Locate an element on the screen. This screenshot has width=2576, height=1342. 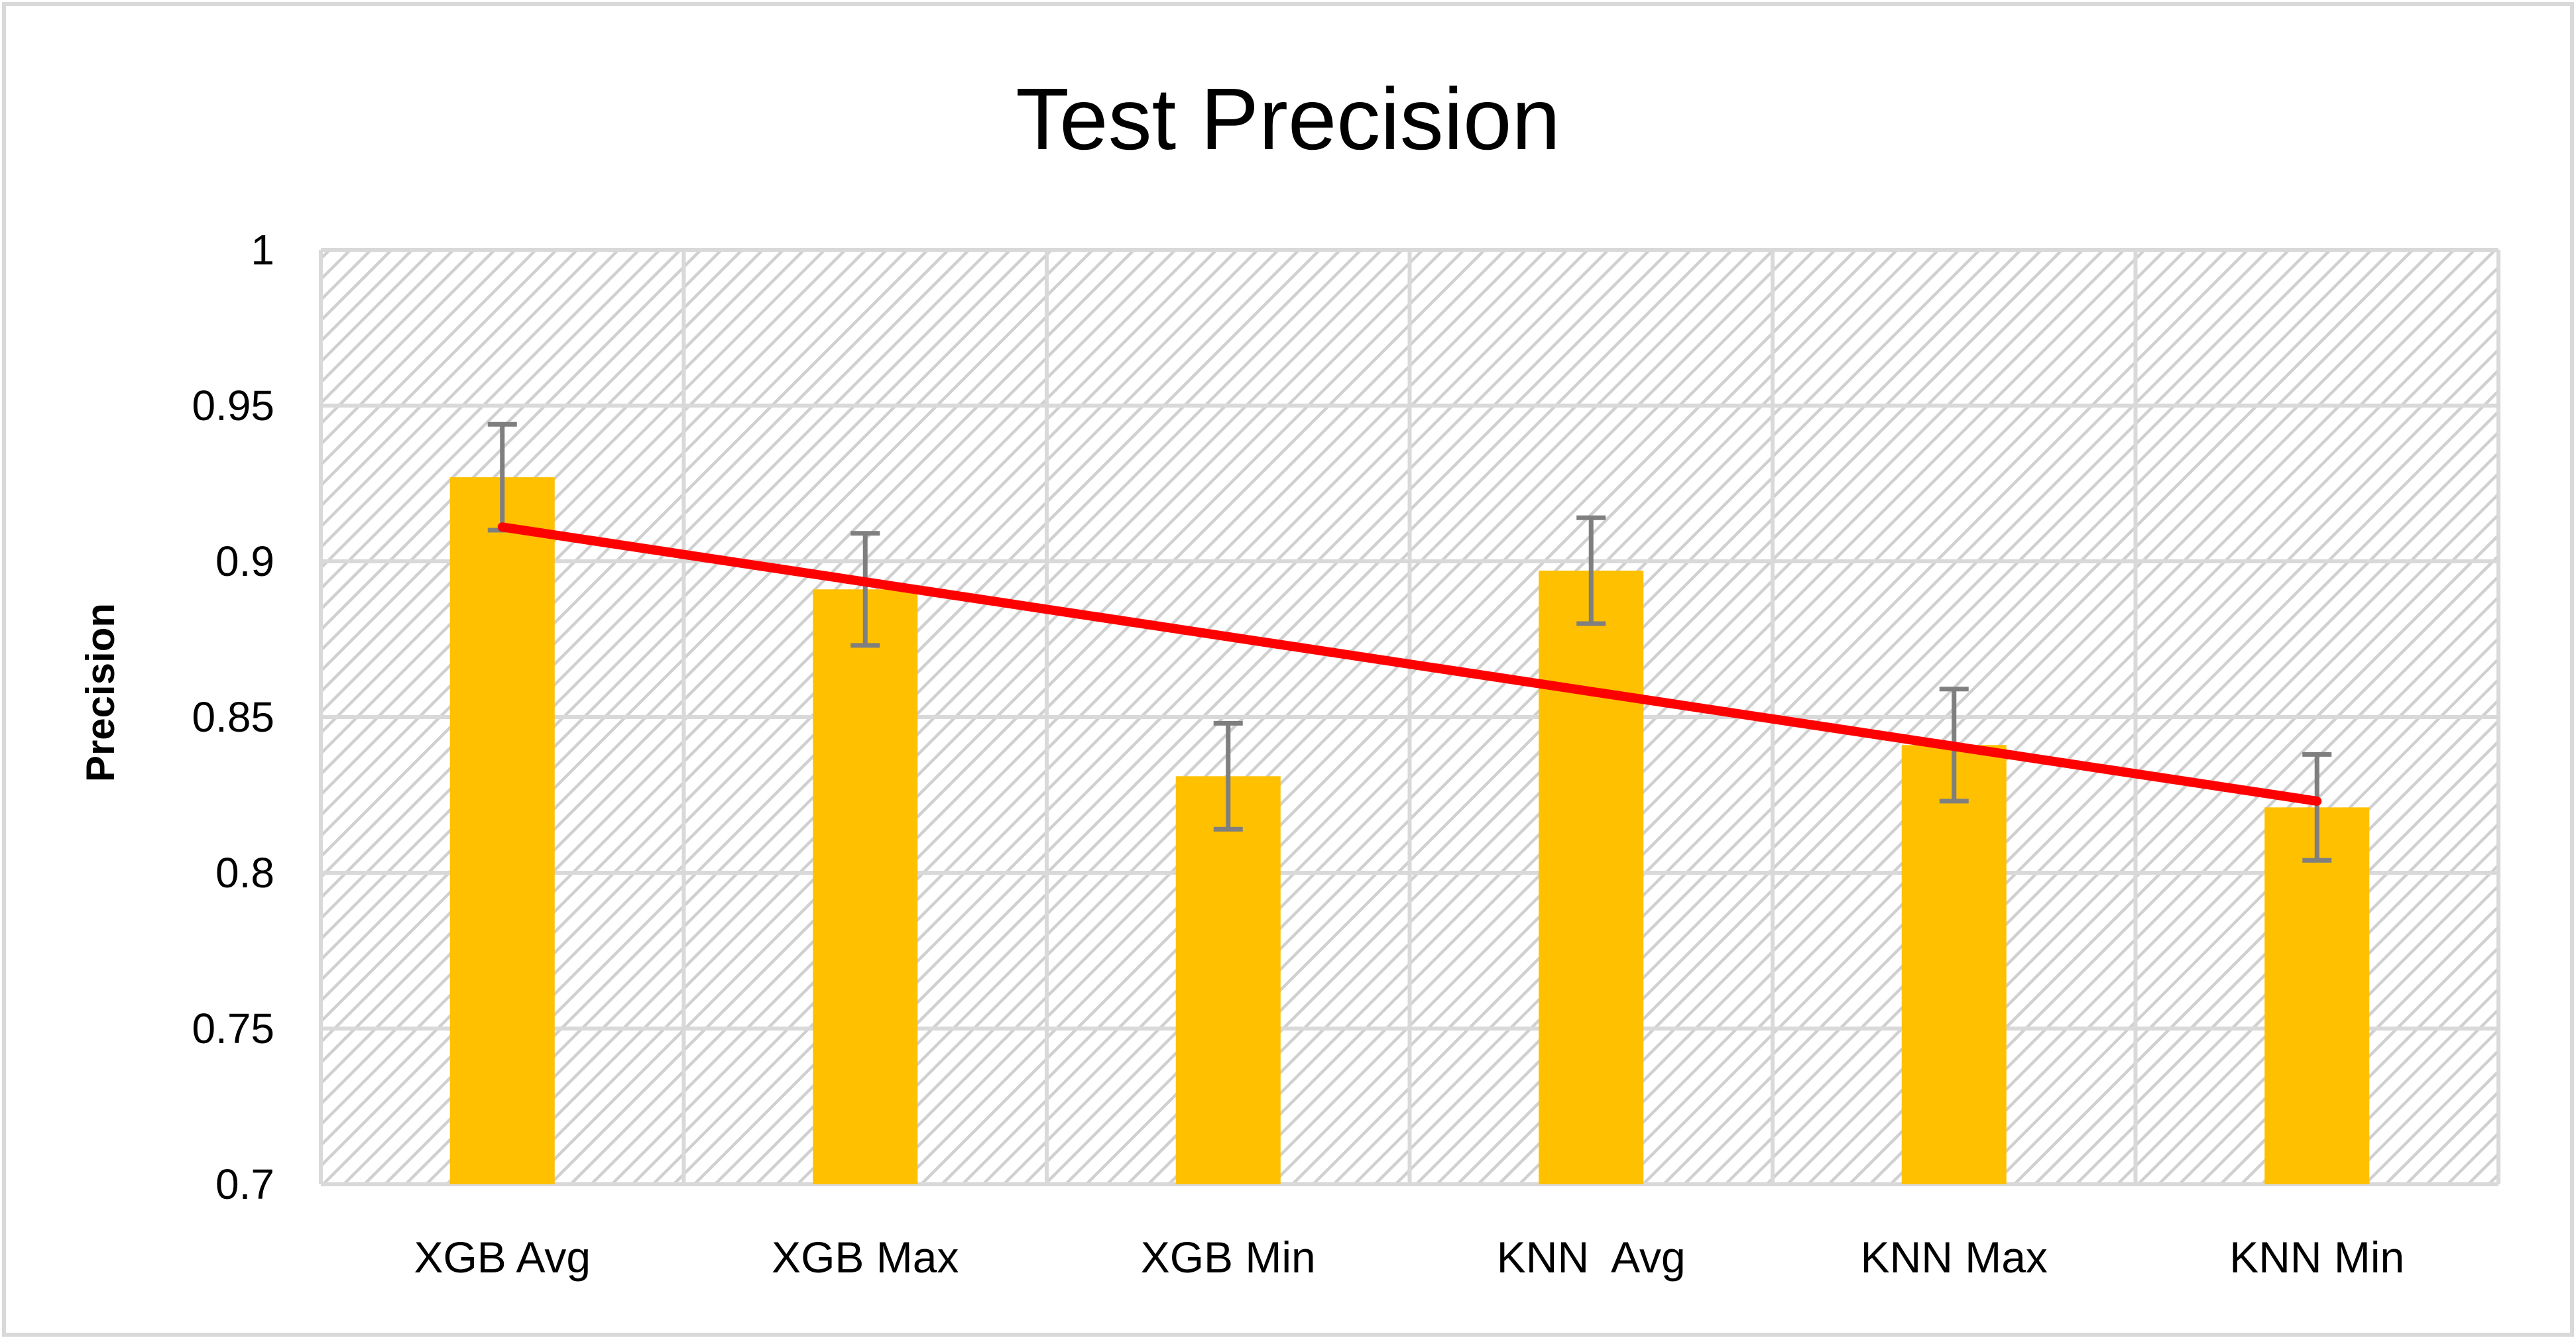
x-category-label: XGB Min is located at coordinates (1228, 1257).